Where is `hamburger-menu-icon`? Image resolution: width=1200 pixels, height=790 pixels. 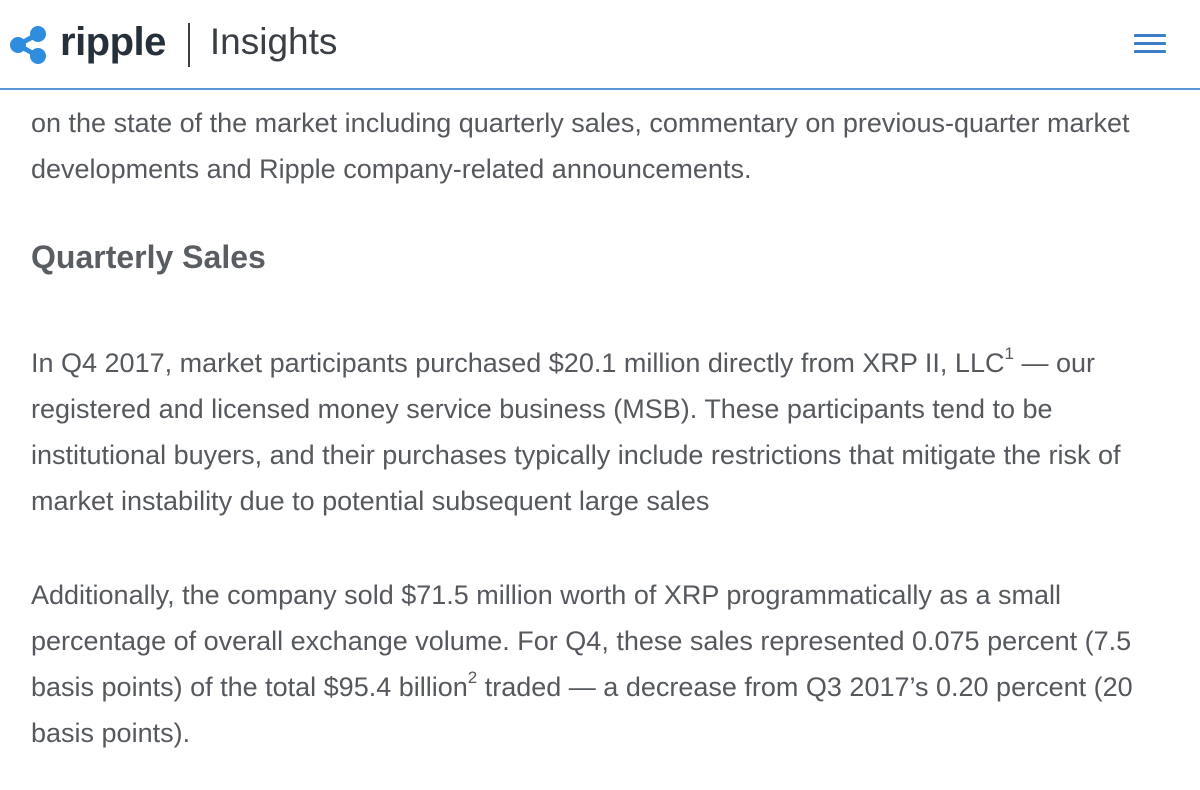 hamburger-menu-icon is located at coordinates (1150, 44).